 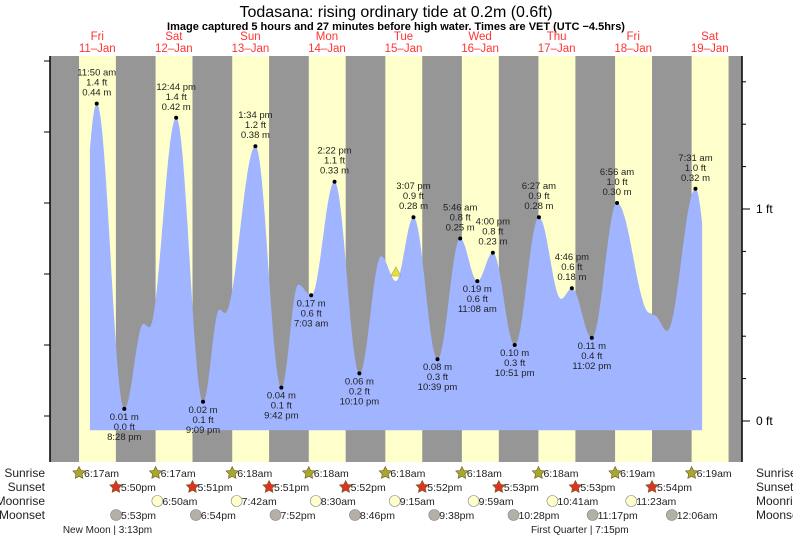 What do you see at coordinates (327, 49) in the screenshot?
I see `day-label-date: 14–Jan` at bounding box center [327, 49].